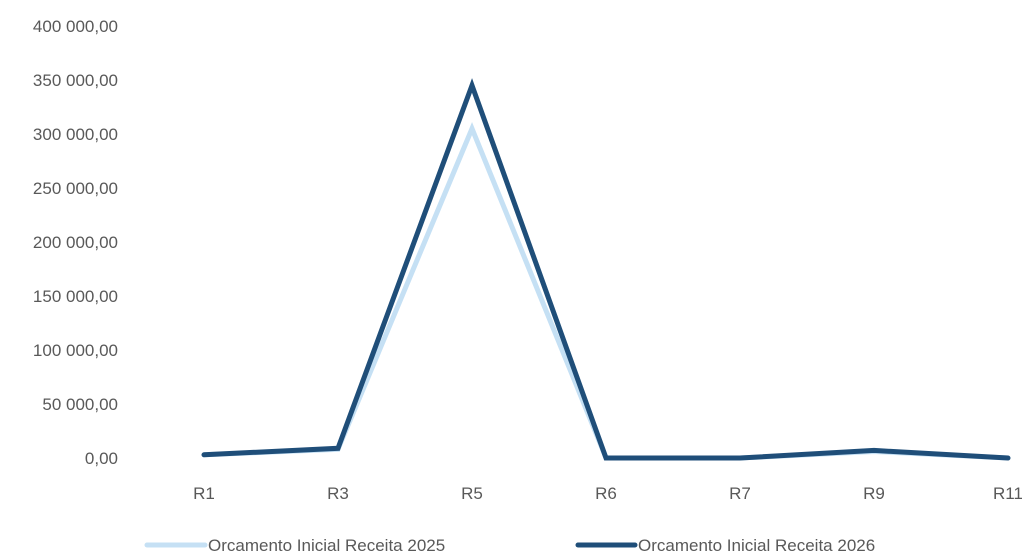  I want to click on y-tick-label: 250 000,00, so click(75, 188).